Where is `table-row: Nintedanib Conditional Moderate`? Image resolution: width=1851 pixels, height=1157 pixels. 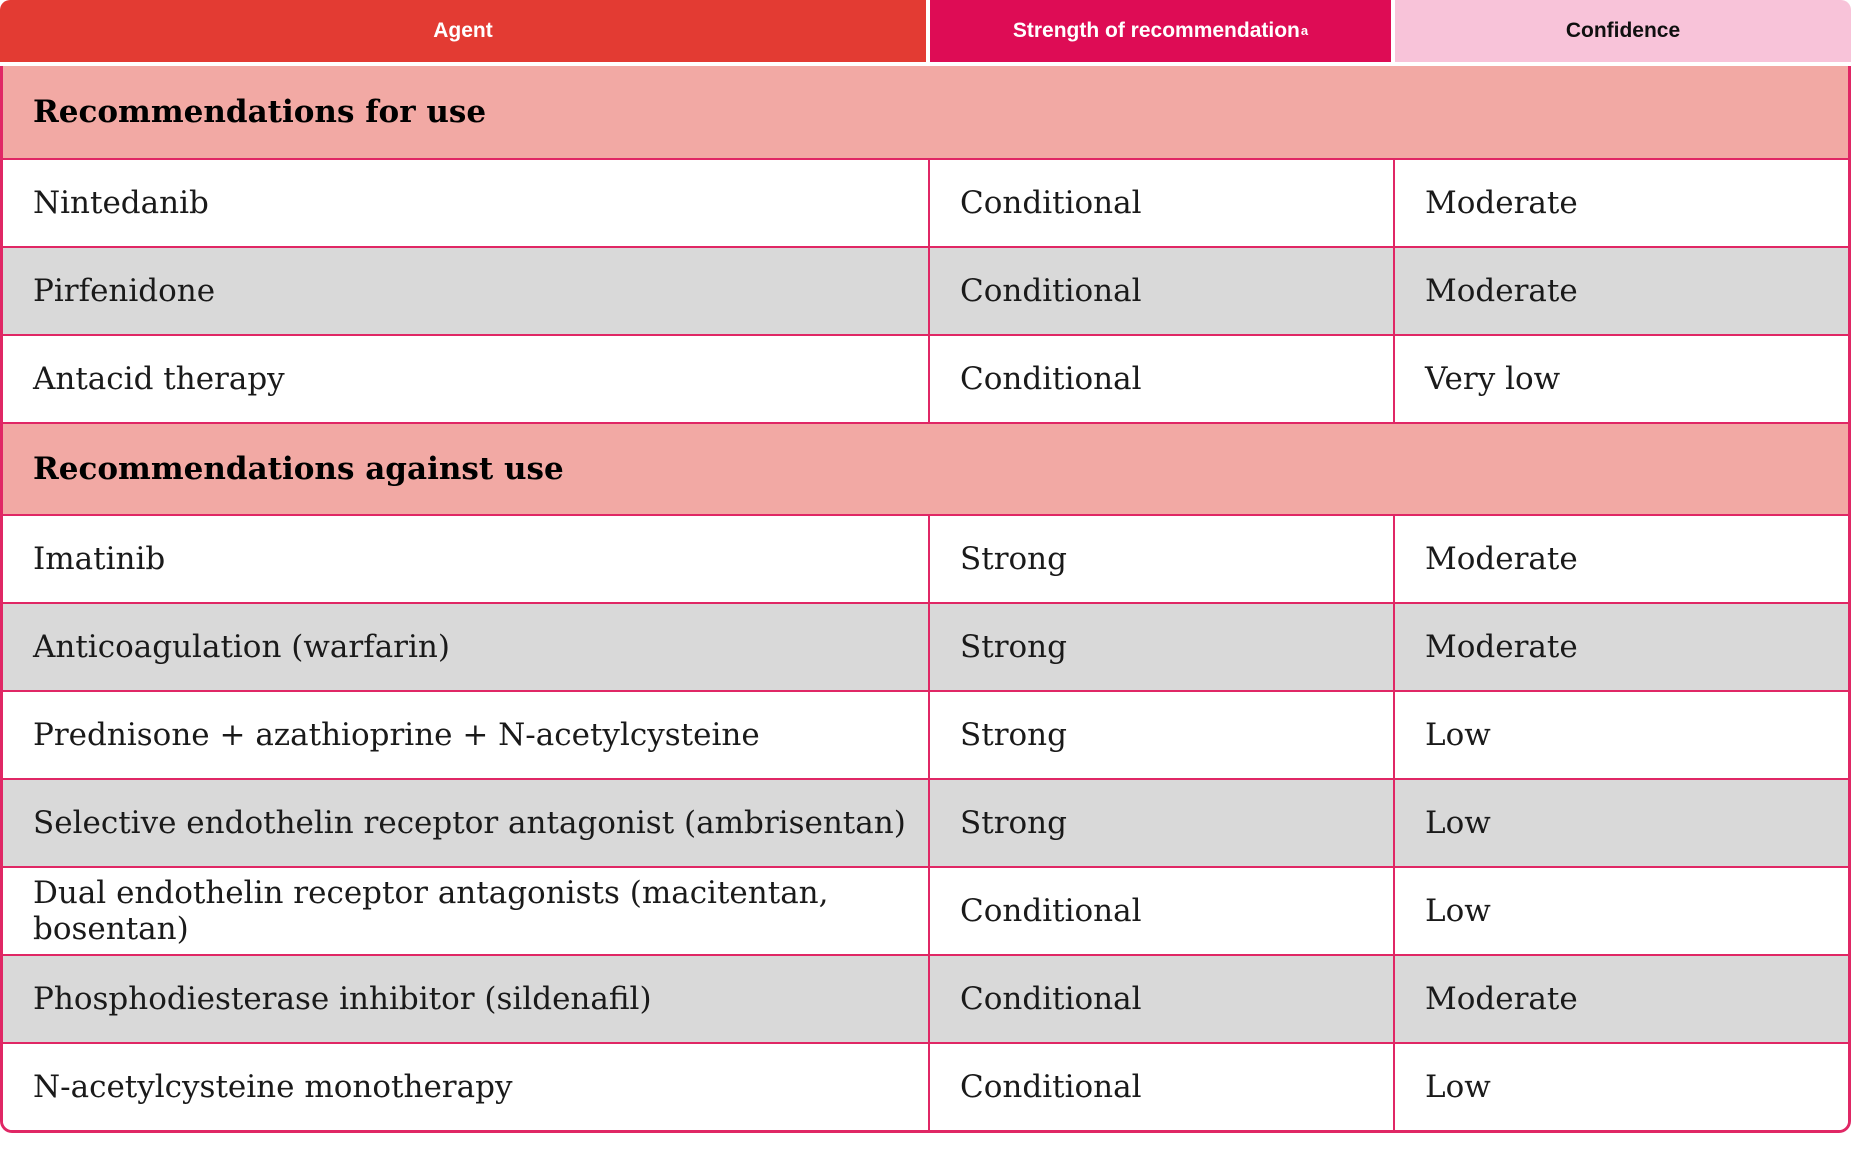 table-row: Nintedanib Conditional Moderate is located at coordinates (925, 202).